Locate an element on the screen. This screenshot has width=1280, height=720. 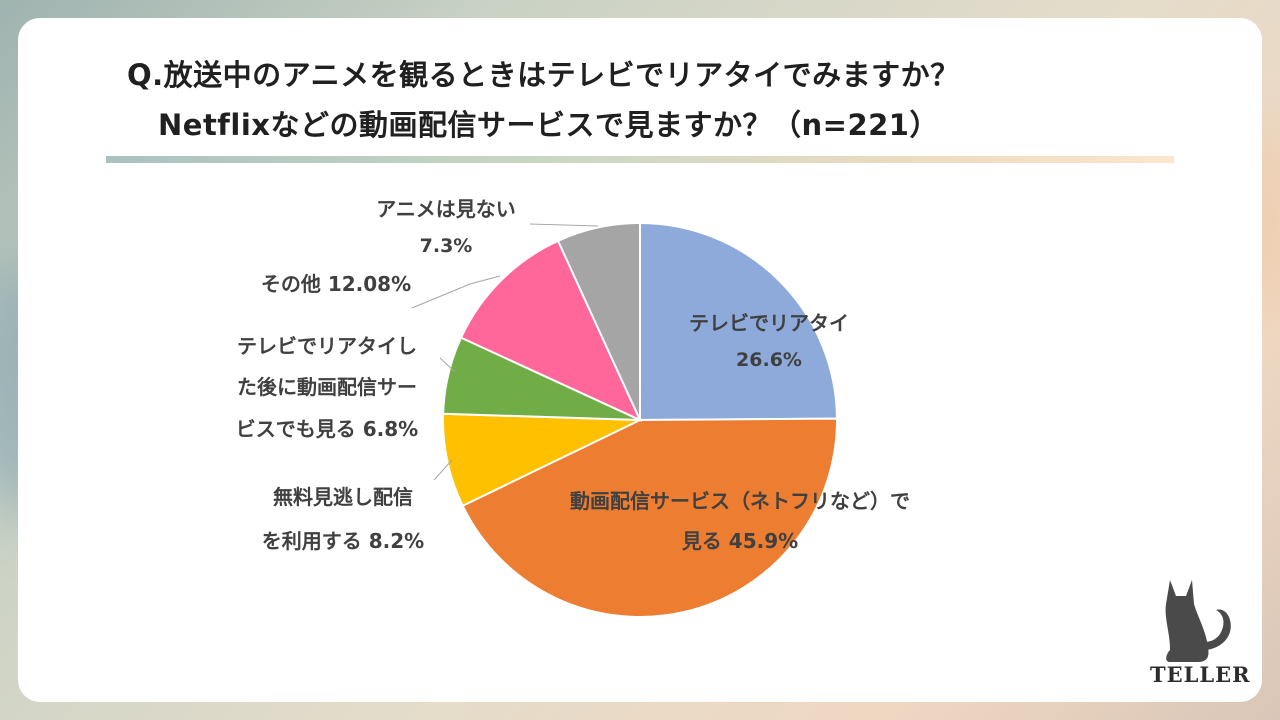
pie-slice-streaming is located at coordinates (650, 518).